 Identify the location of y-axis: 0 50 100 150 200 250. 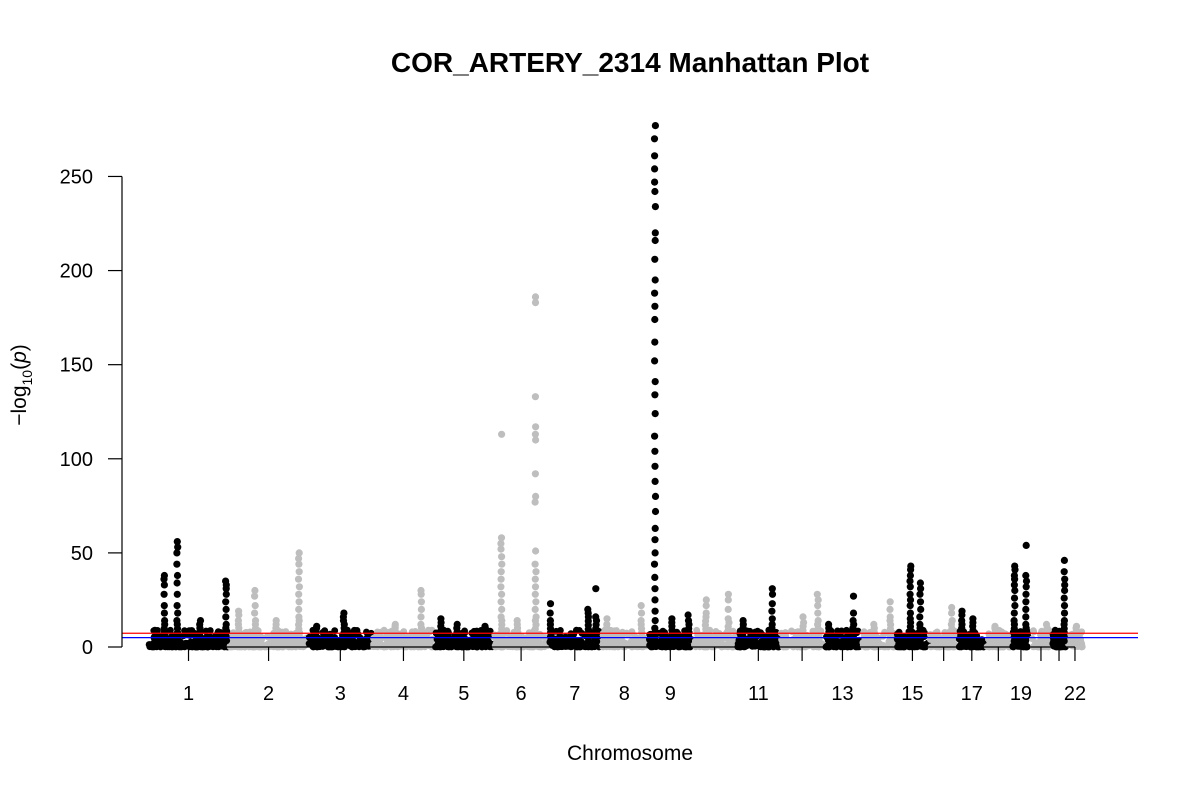
(91, 412).